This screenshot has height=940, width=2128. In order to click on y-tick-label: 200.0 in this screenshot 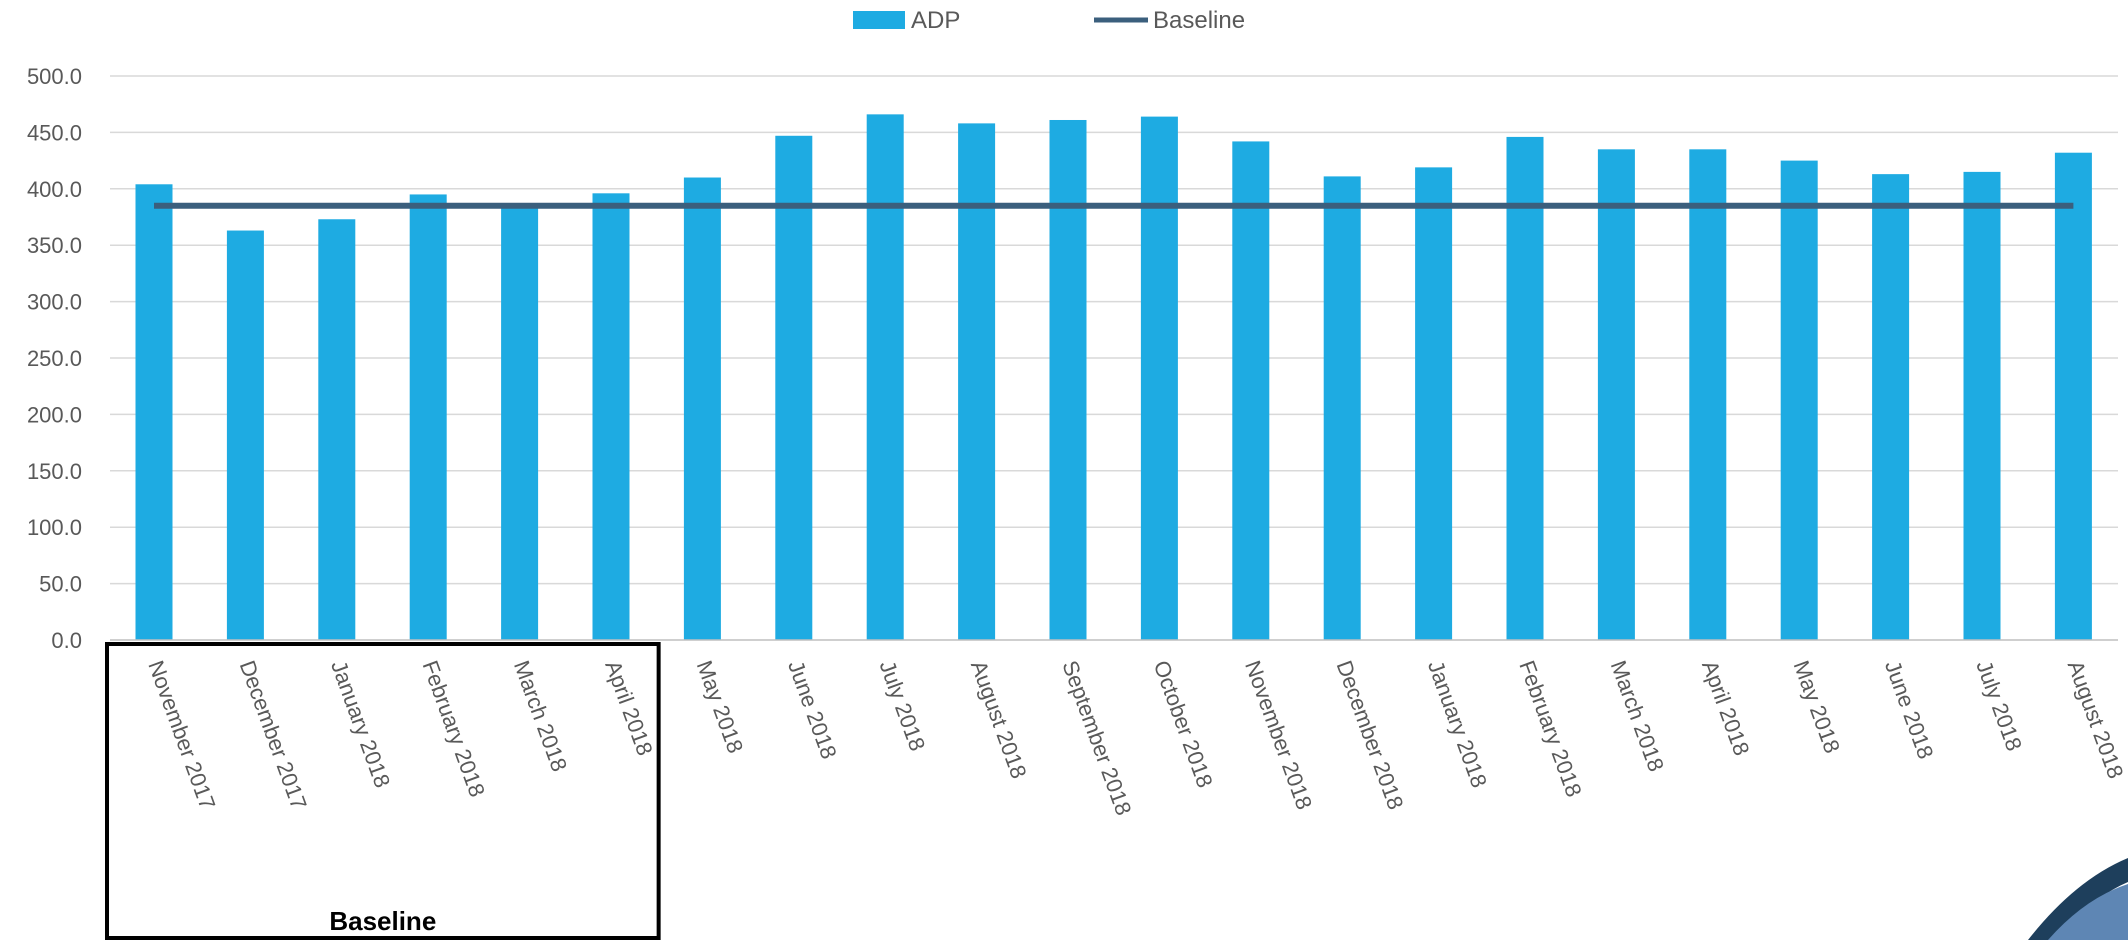, I will do `click(54, 414)`.